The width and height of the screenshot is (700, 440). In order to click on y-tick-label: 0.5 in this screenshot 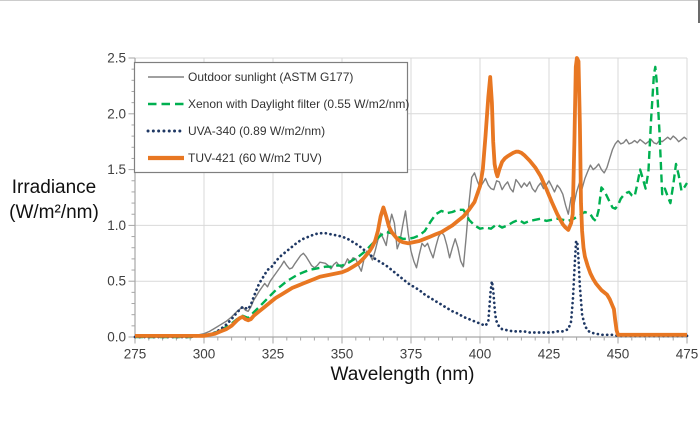, I will do `click(116, 281)`.